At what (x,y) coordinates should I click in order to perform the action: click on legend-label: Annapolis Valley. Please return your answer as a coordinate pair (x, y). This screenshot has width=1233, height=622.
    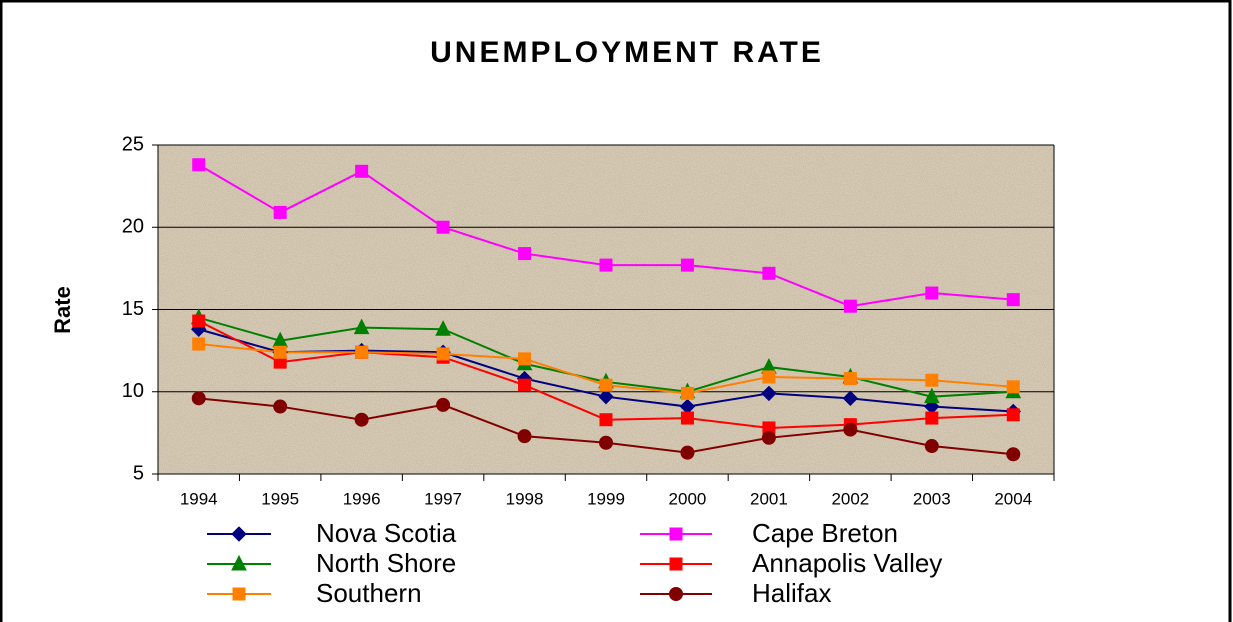
    Looking at the image, I should click on (847, 563).